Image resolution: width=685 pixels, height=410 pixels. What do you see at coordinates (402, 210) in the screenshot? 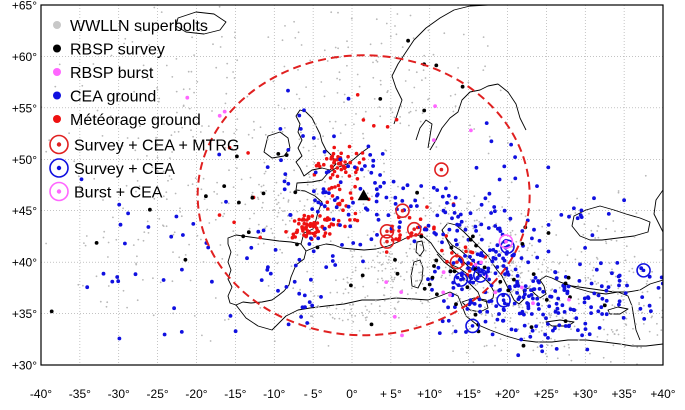
I see `coincidence-center-dot` at bounding box center [402, 210].